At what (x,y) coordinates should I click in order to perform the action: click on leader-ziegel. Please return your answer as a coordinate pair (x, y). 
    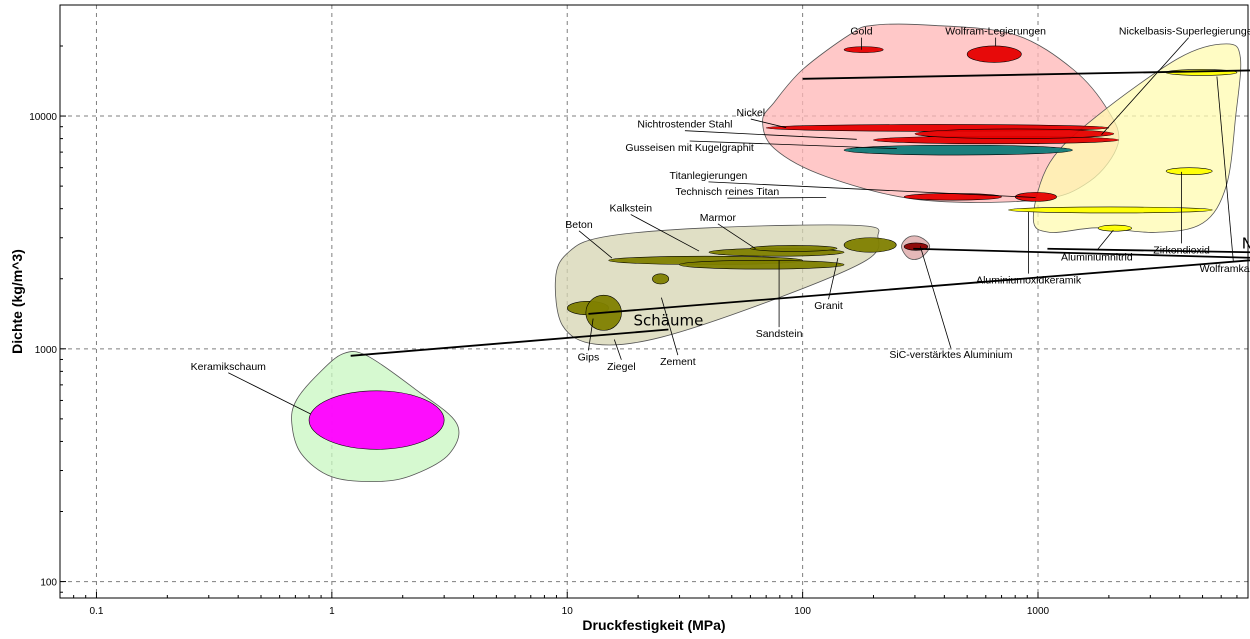
    Looking at the image, I should click on (617, 349).